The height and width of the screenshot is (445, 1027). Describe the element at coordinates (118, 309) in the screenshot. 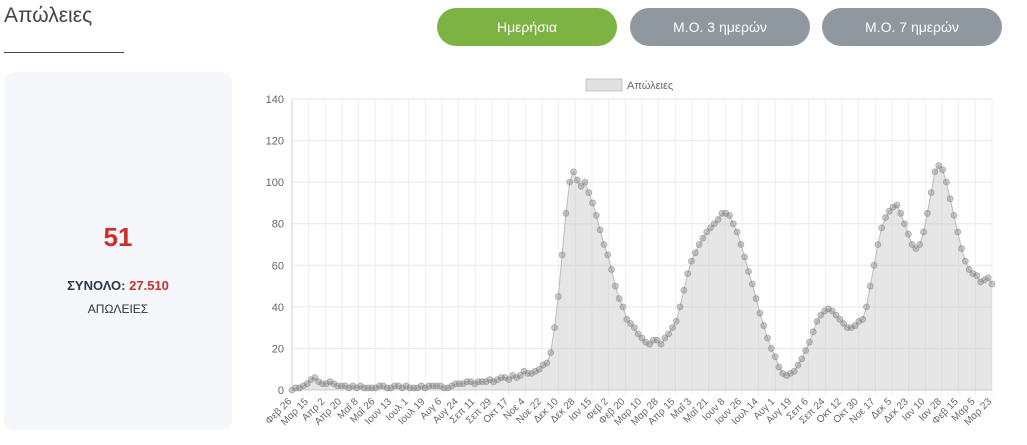

I see `deaths-sub-label: ΑΠΩΛΕΙΕΣ` at that location.